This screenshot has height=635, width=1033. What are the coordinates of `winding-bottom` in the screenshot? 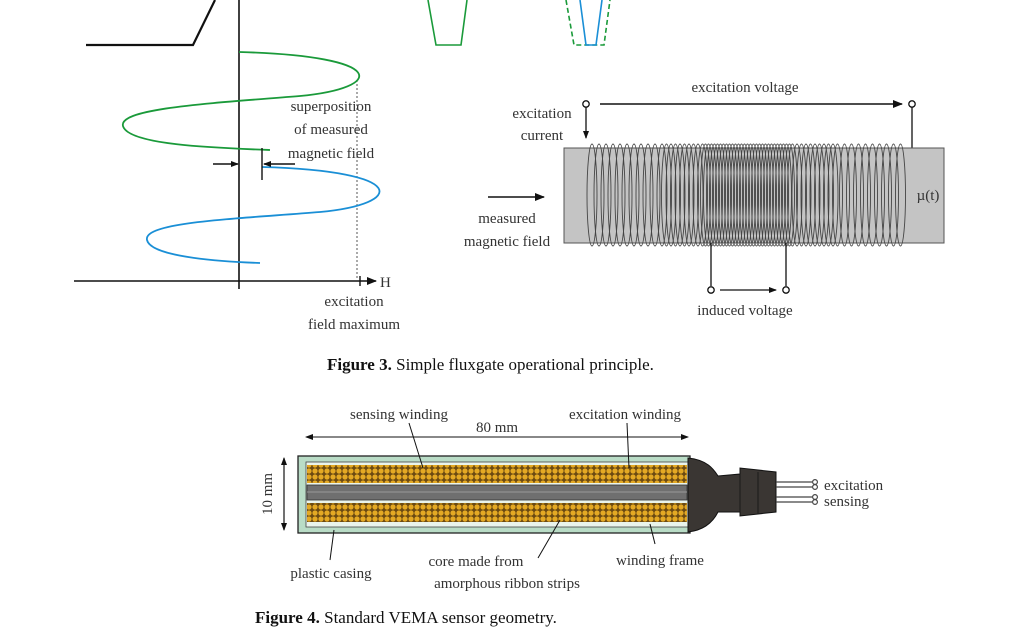 It's located at (497, 512).